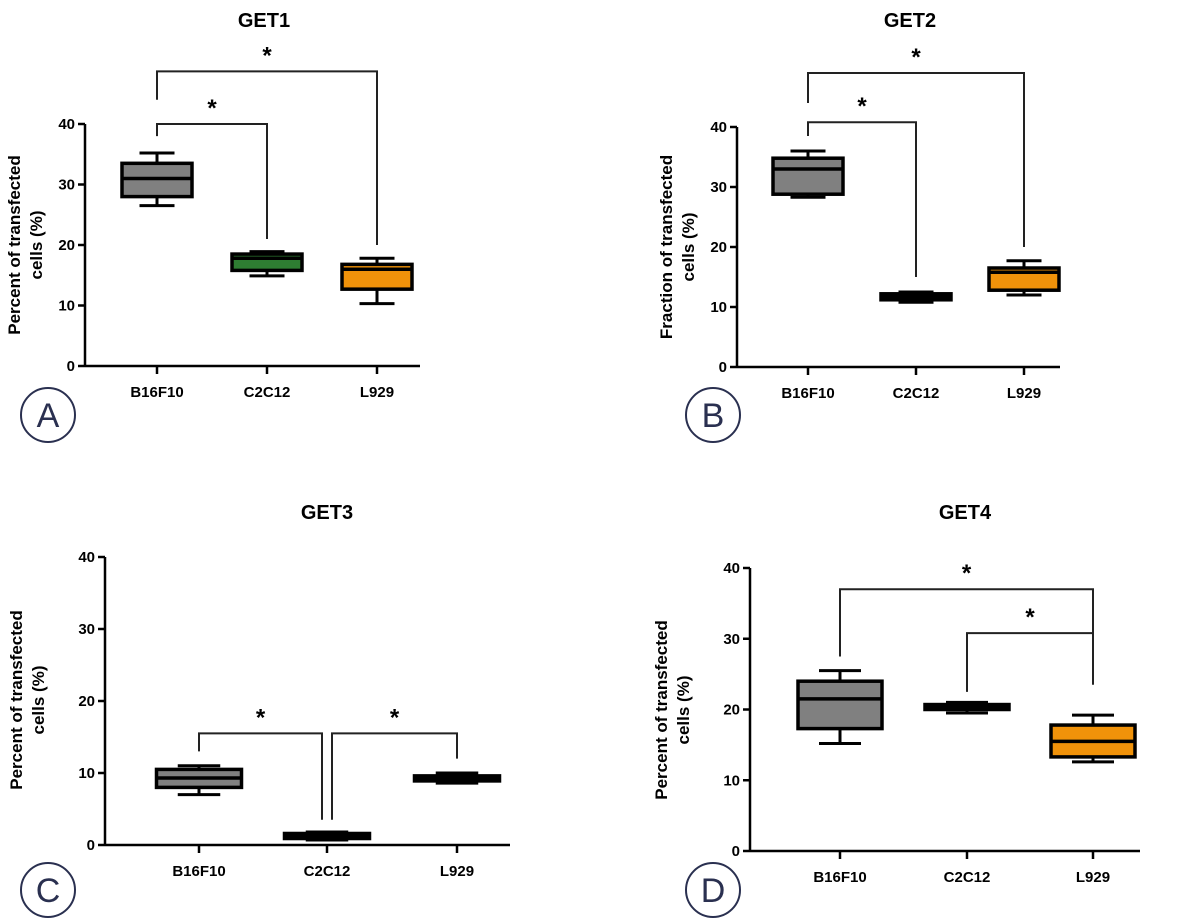 Image resolution: width=1181 pixels, height=924 pixels. What do you see at coordinates (264, 21) in the screenshot?
I see `chart-title: GET1` at bounding box center [264, 21].